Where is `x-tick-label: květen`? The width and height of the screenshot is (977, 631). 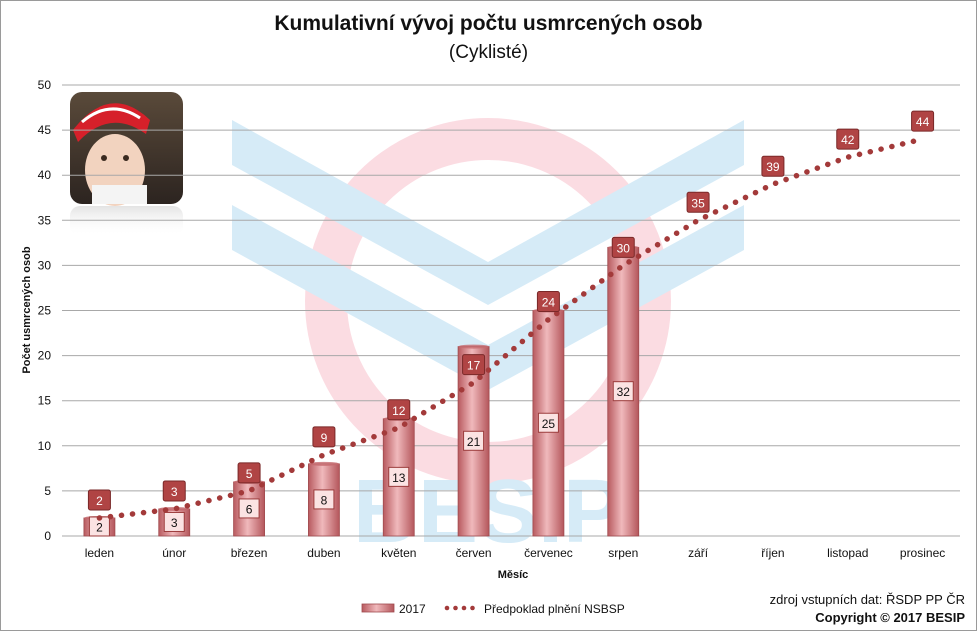 x-tick-label: květen is located at coordinates (398, 553).